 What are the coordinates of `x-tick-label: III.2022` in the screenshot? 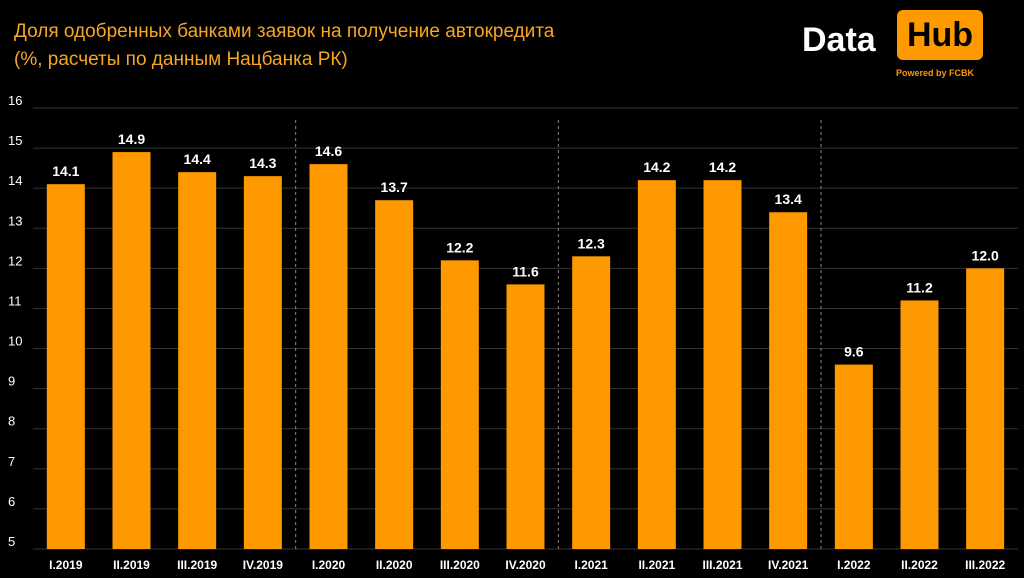 It's located at (985, 565).